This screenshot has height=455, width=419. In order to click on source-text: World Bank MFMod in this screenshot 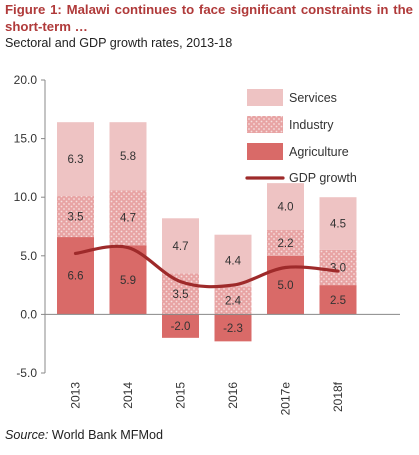, I will do `click(105, 435)`.